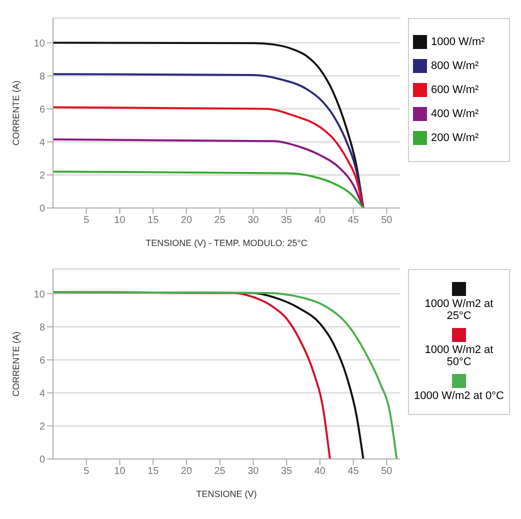 The image size is (521, 519). I want to click on legend-label: 400 W/m², so click(455, 114).